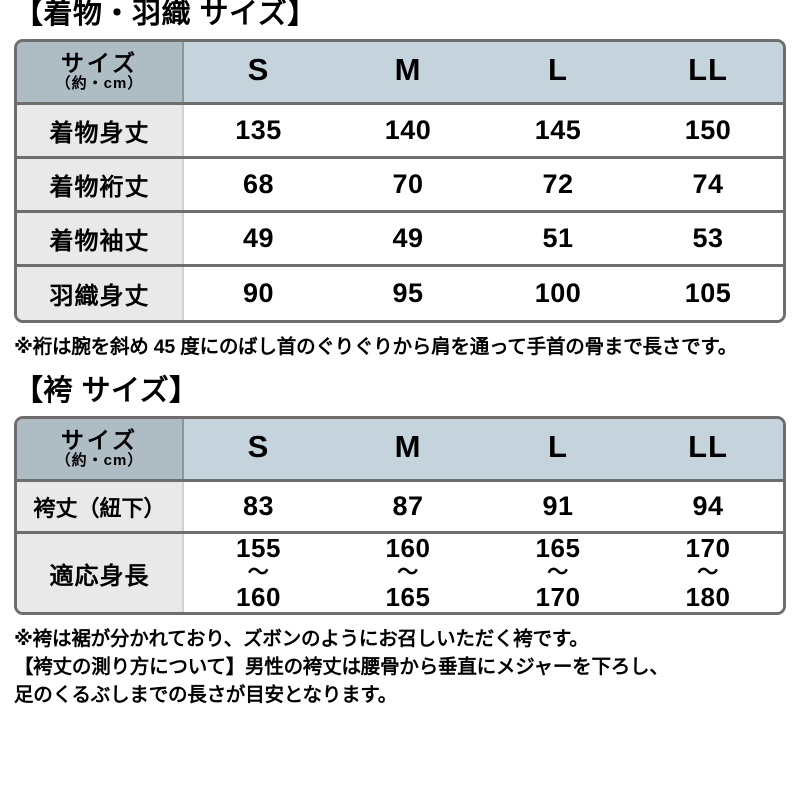 This screenshot has width=800, height=800. I want to click on cell-tekio-shincho-m: 160 〜 165, so click(408, 572).